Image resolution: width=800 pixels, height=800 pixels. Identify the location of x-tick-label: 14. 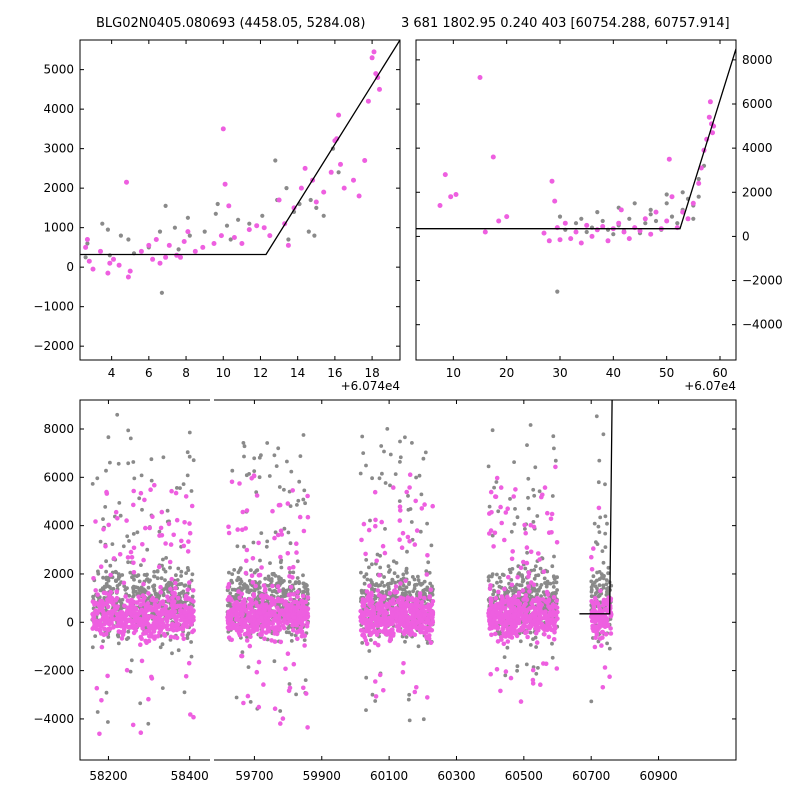
(297, 373).